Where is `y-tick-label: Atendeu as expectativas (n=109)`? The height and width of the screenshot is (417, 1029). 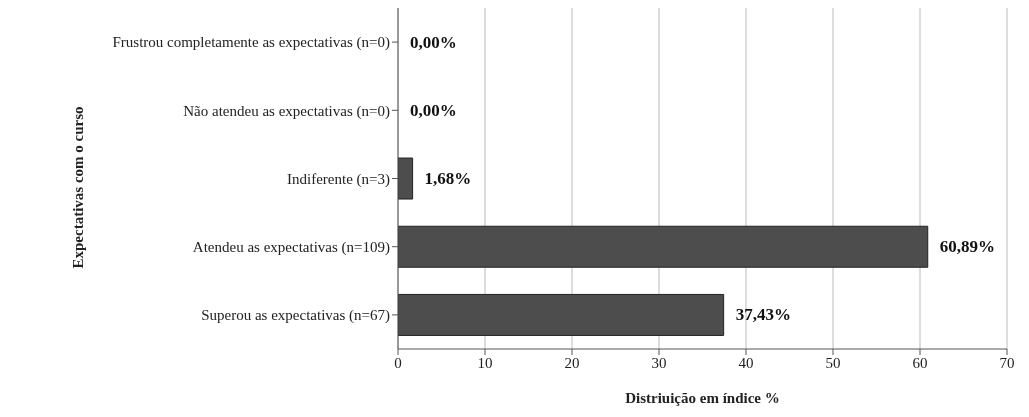
y-tick-label: Atendeu as expectativas (n=109) is located at coordinates (291, 248).